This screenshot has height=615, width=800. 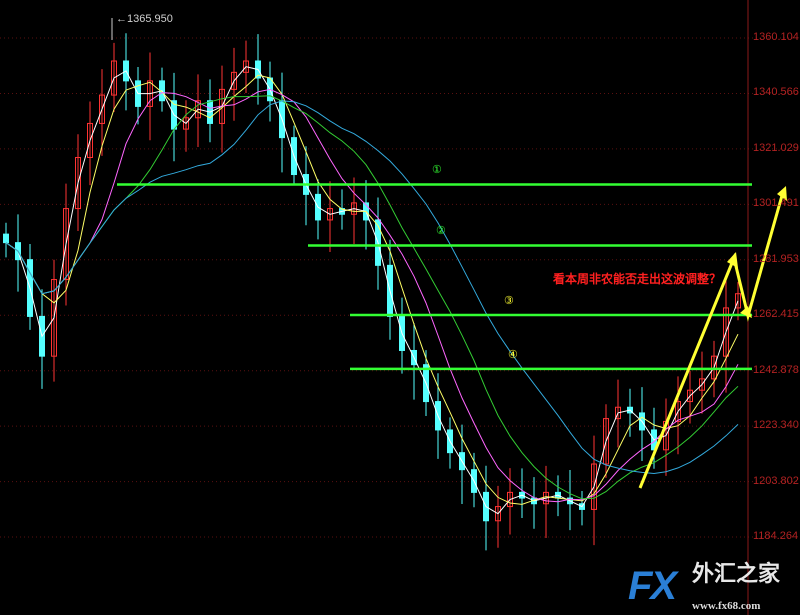 I want to click on forecast-arrow, so click(x=711, y=340).